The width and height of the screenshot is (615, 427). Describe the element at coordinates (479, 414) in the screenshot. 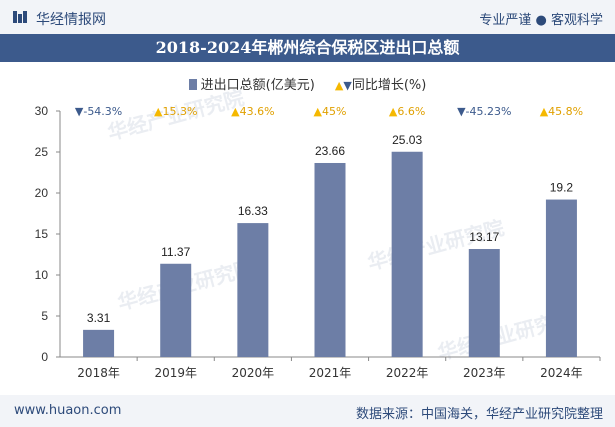

I see `data-source: 数据来源：中国海关，华经产业研究院整理` at that location.